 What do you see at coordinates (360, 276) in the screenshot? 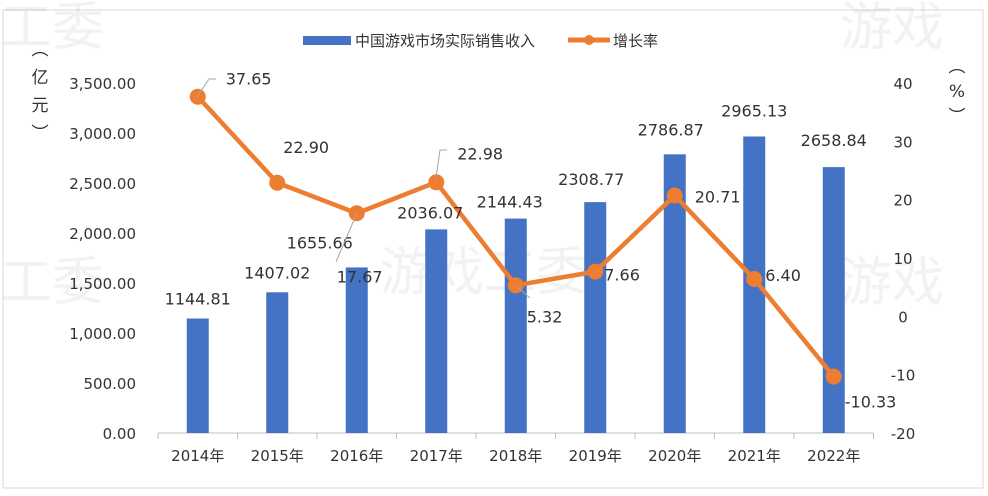
I see `growth-data-label: 17.67` at bounding box center [360, 276].